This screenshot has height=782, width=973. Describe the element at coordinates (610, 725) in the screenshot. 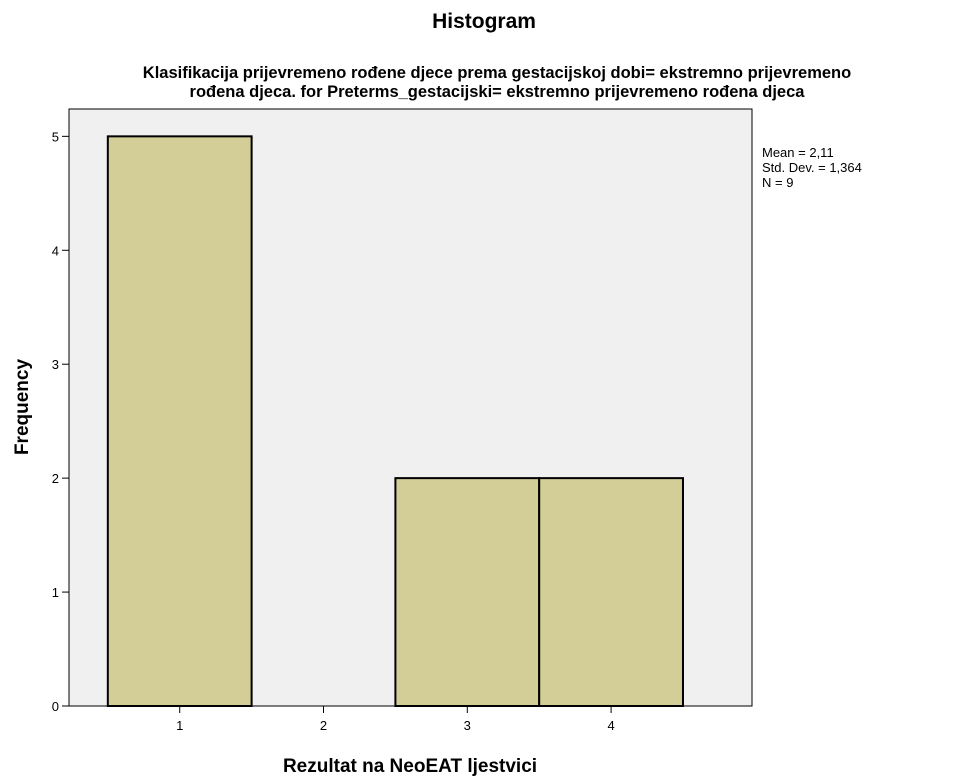

I see `x-tick-label-4: 4` at that location.